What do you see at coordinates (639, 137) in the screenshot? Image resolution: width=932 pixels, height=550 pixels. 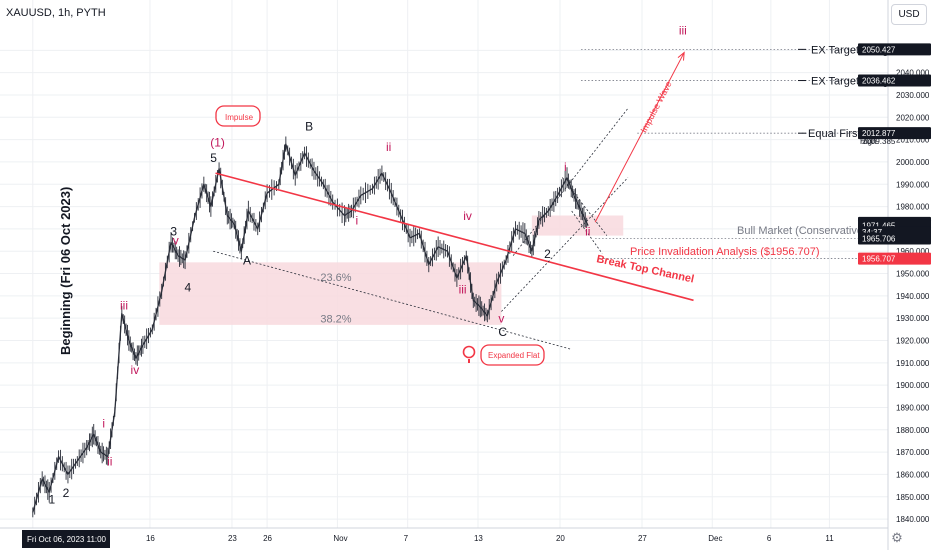 I see `projection-arrow-line` at bounding box center [639, 137].